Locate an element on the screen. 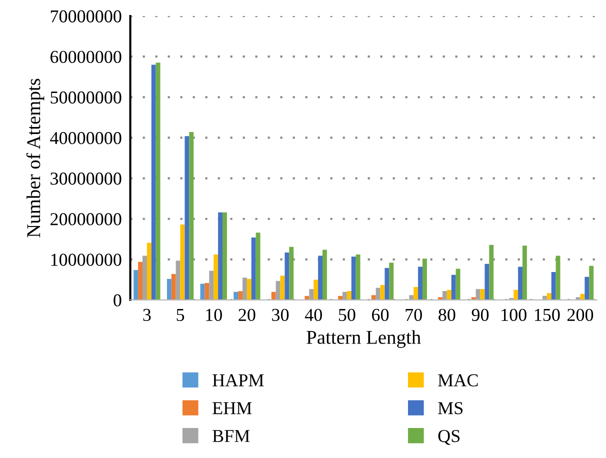 This screenshot has width=606, height=458. x-tick-label: 10 is located at coordinates (214, 315).